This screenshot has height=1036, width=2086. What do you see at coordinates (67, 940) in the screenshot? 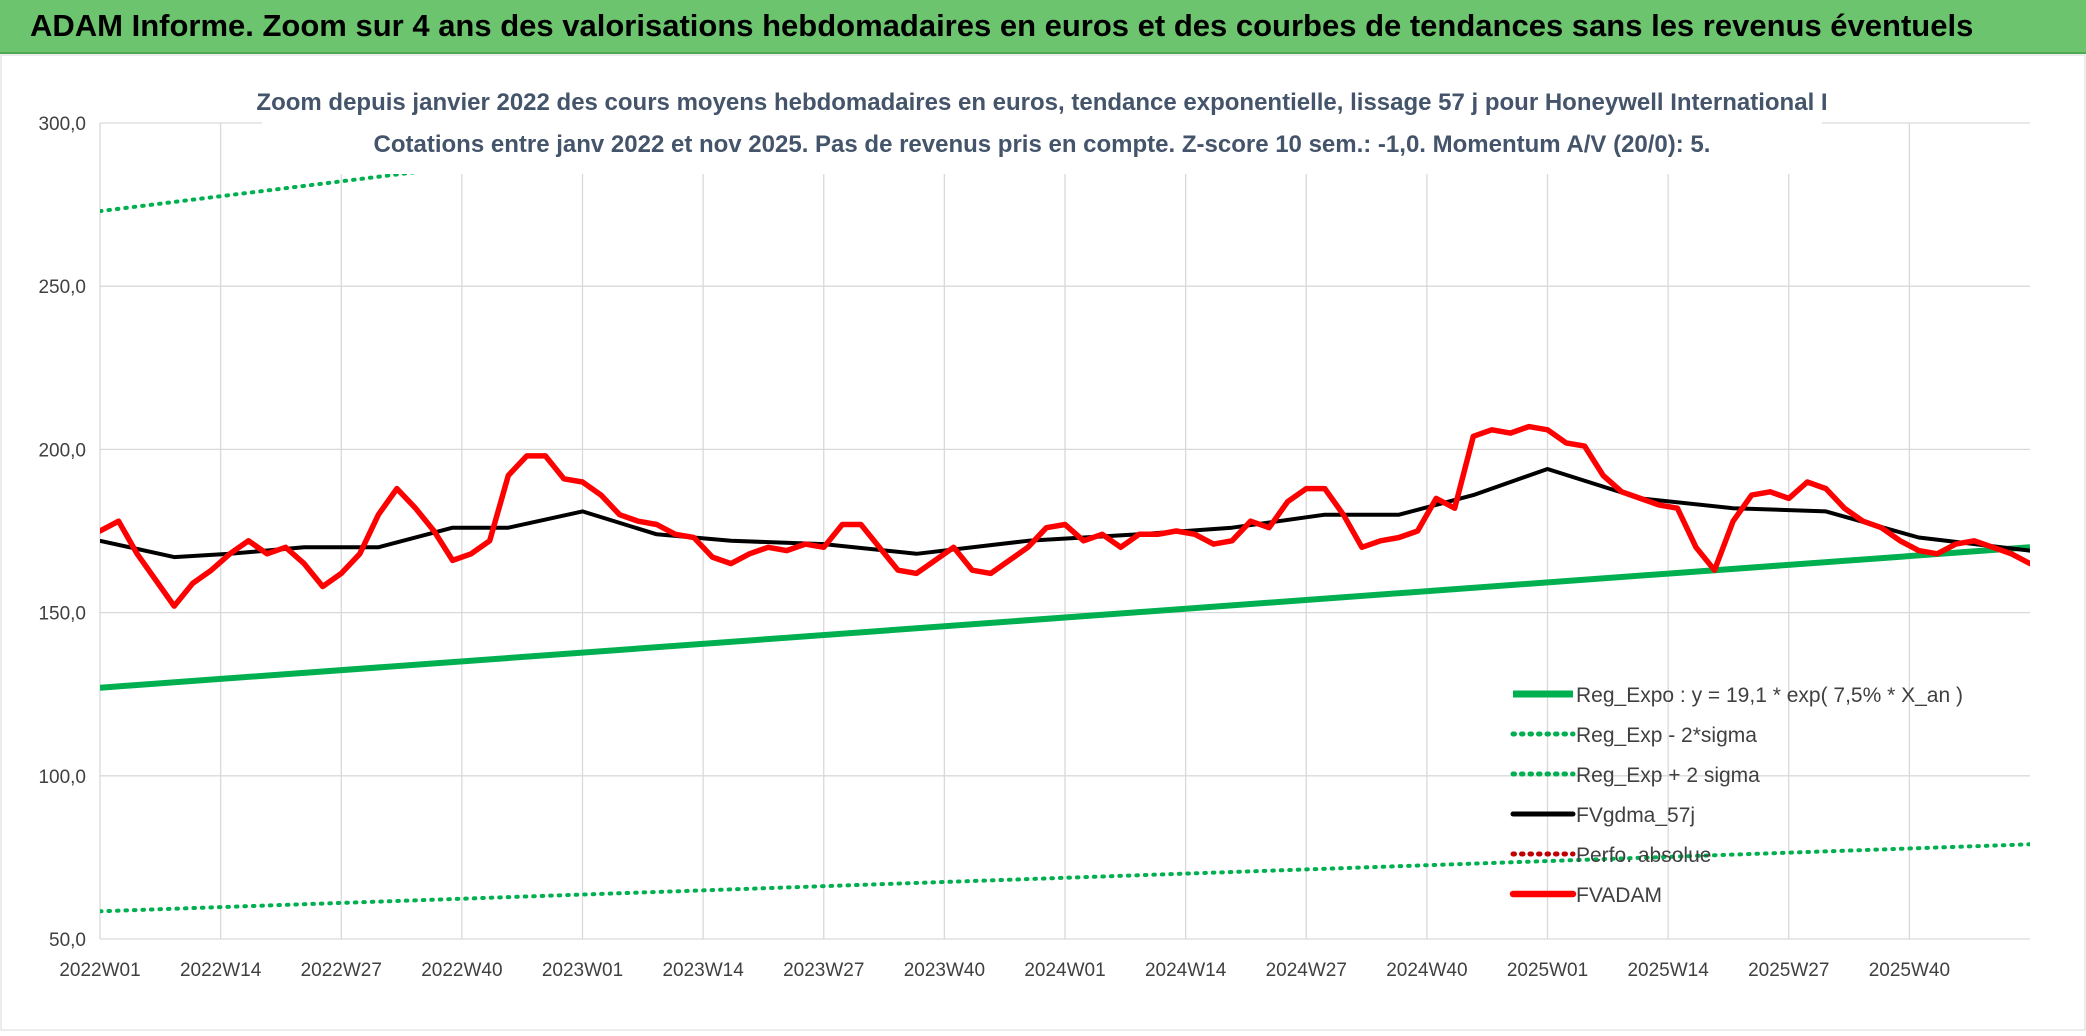
I see `y-tick-label: 50,0` at bounding box center [67, 940].